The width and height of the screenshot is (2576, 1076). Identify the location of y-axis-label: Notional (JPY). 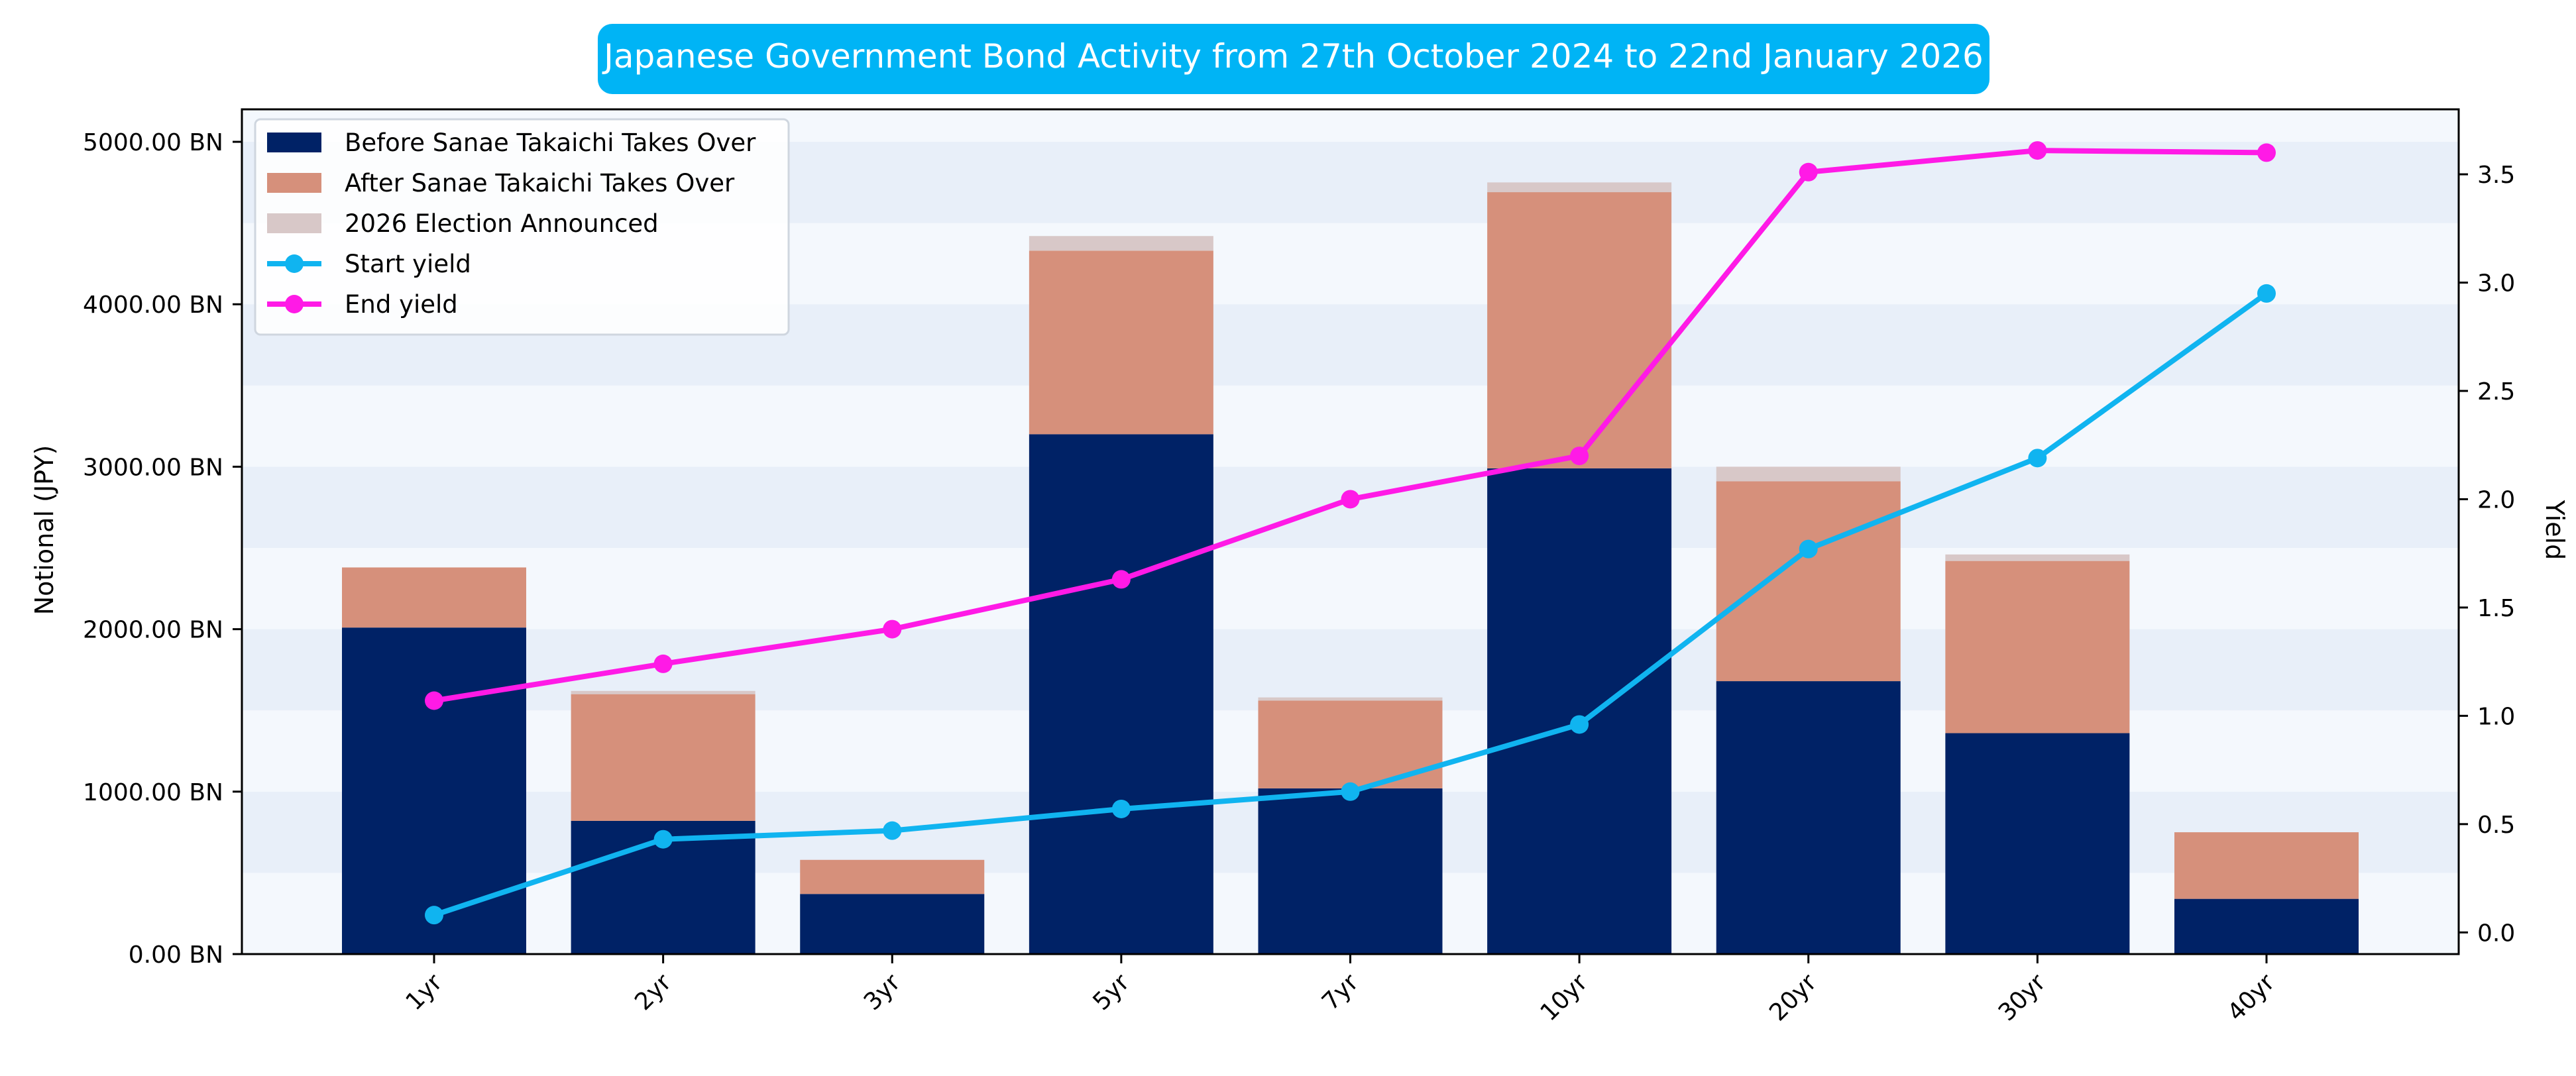
(45, 530).